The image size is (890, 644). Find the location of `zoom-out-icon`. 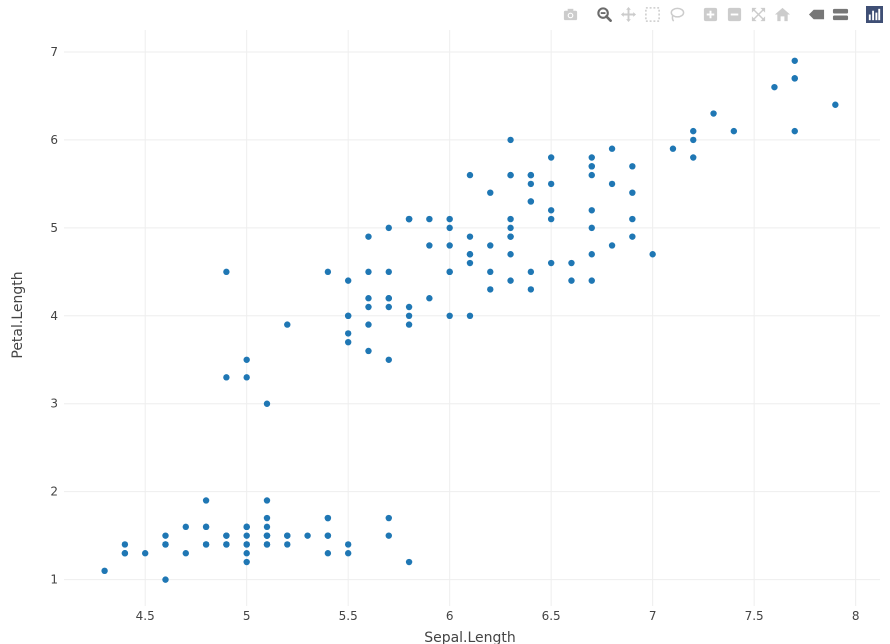

zoom-out-icon is located at coordinates (734, 14).